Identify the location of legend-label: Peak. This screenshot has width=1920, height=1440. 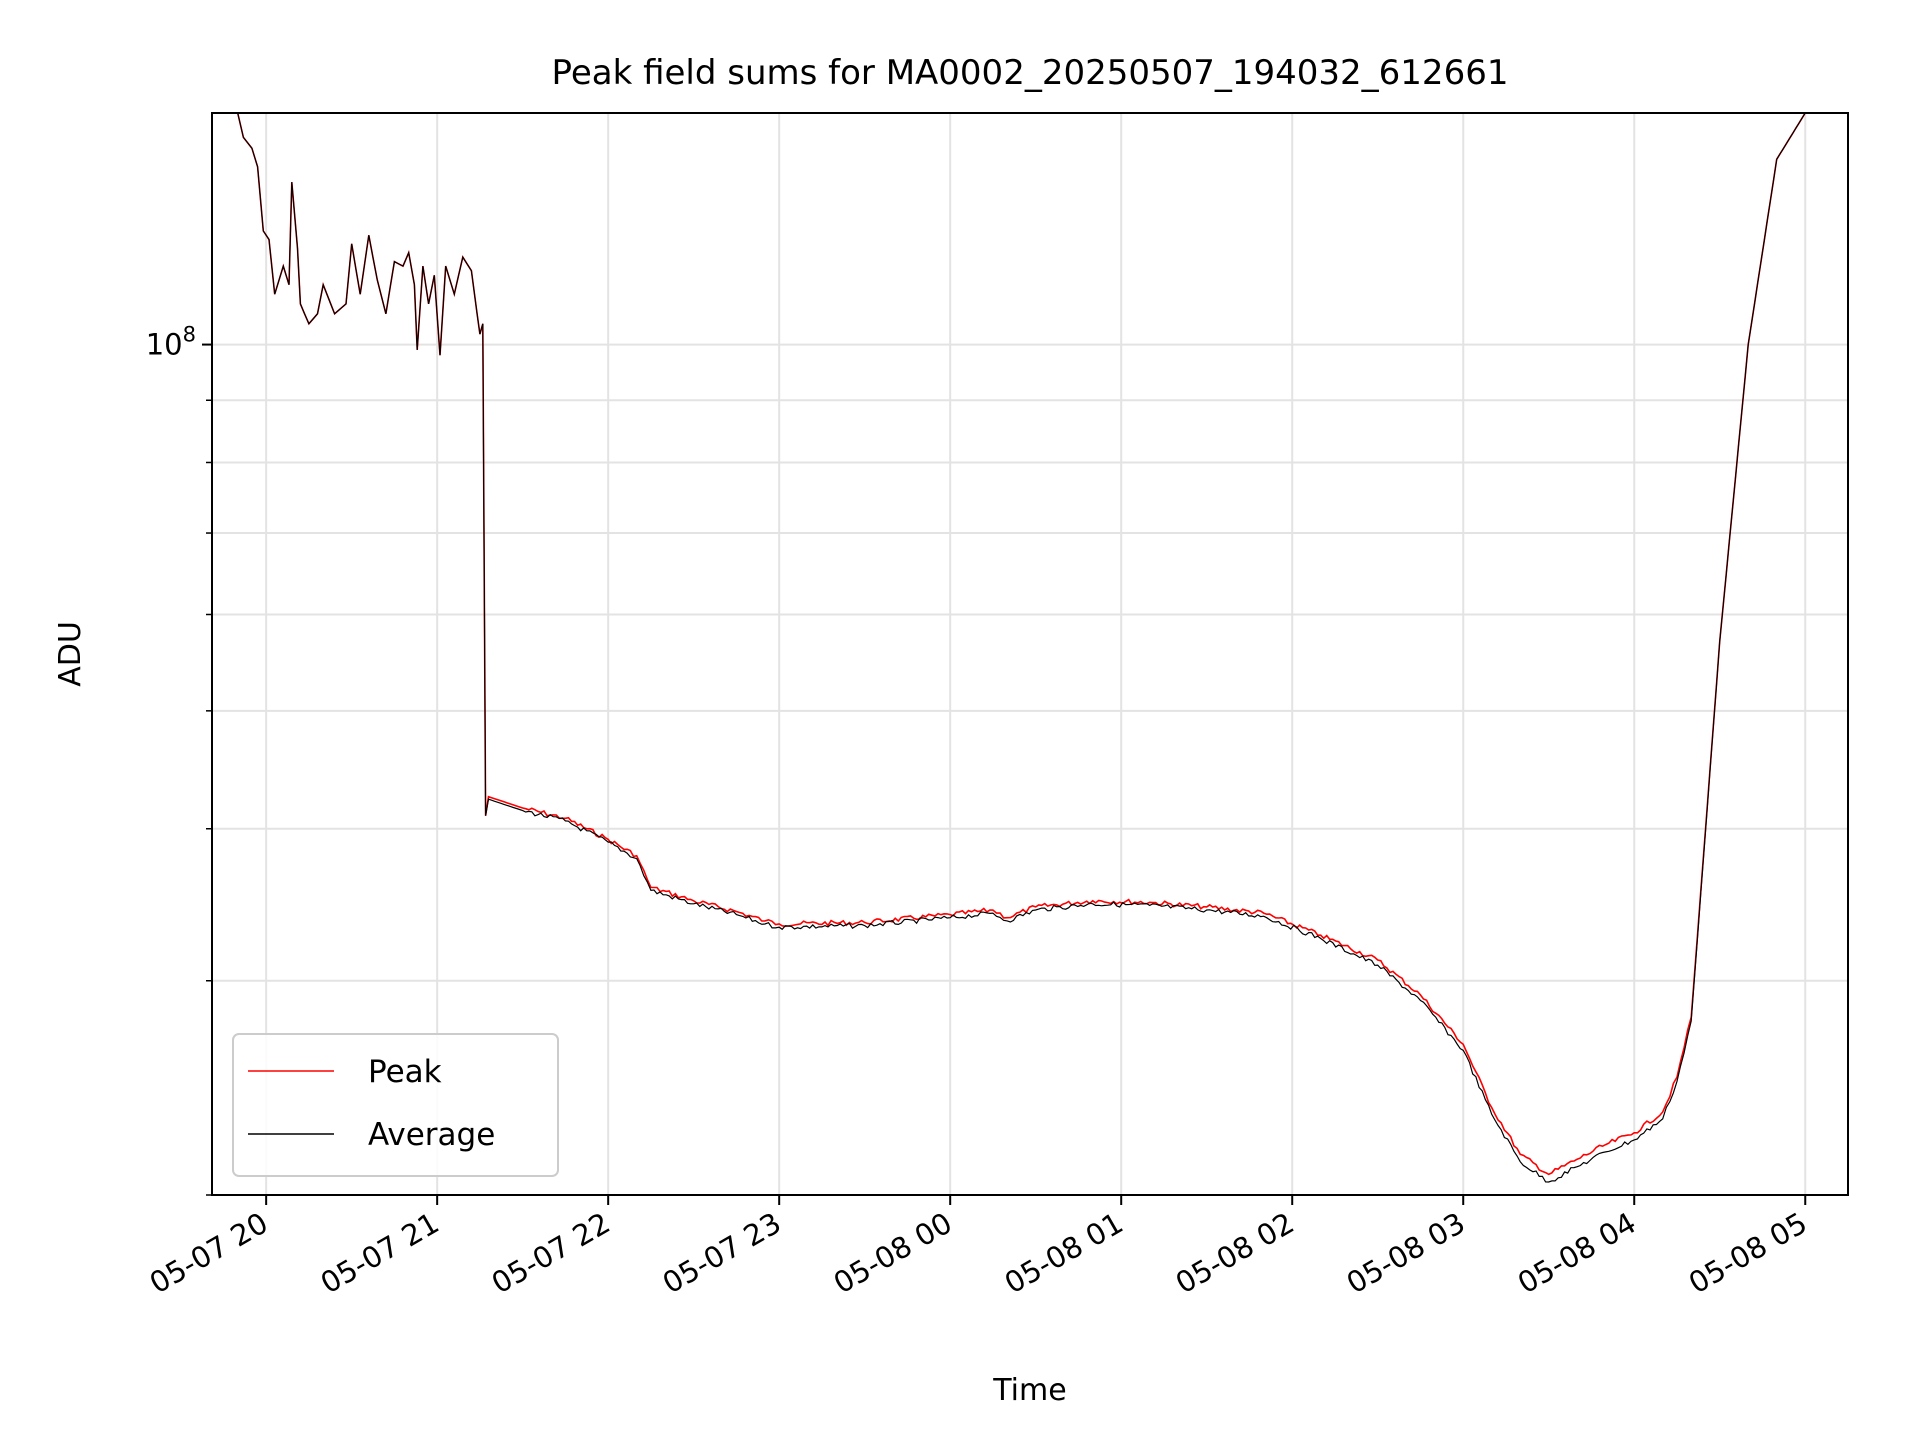
(405, 1072).